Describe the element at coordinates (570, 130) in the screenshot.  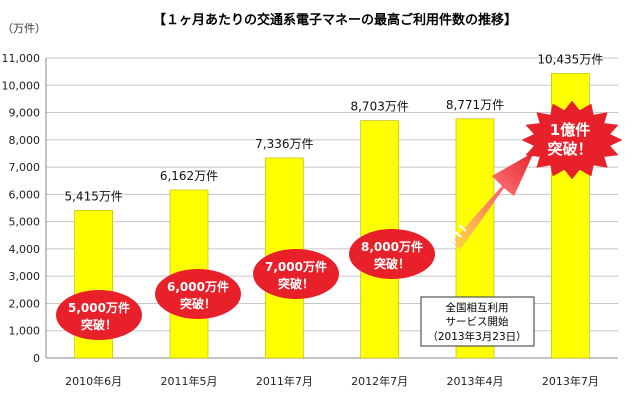
I see `burst-line1: 1億件` at that location.